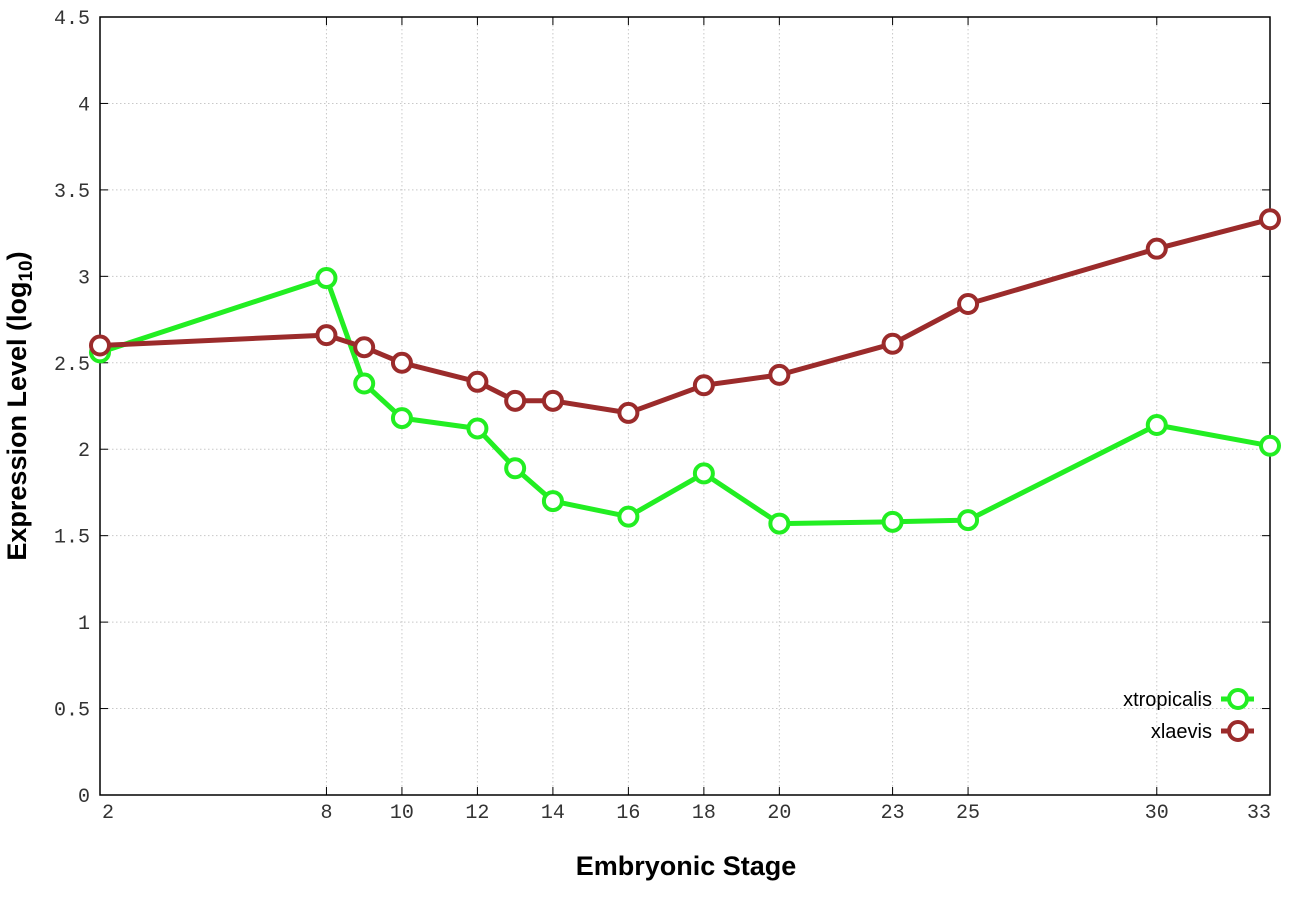 This screenshot has width=1296, height=907. I want to click on x-tick-label: 14, so click(553, 813).